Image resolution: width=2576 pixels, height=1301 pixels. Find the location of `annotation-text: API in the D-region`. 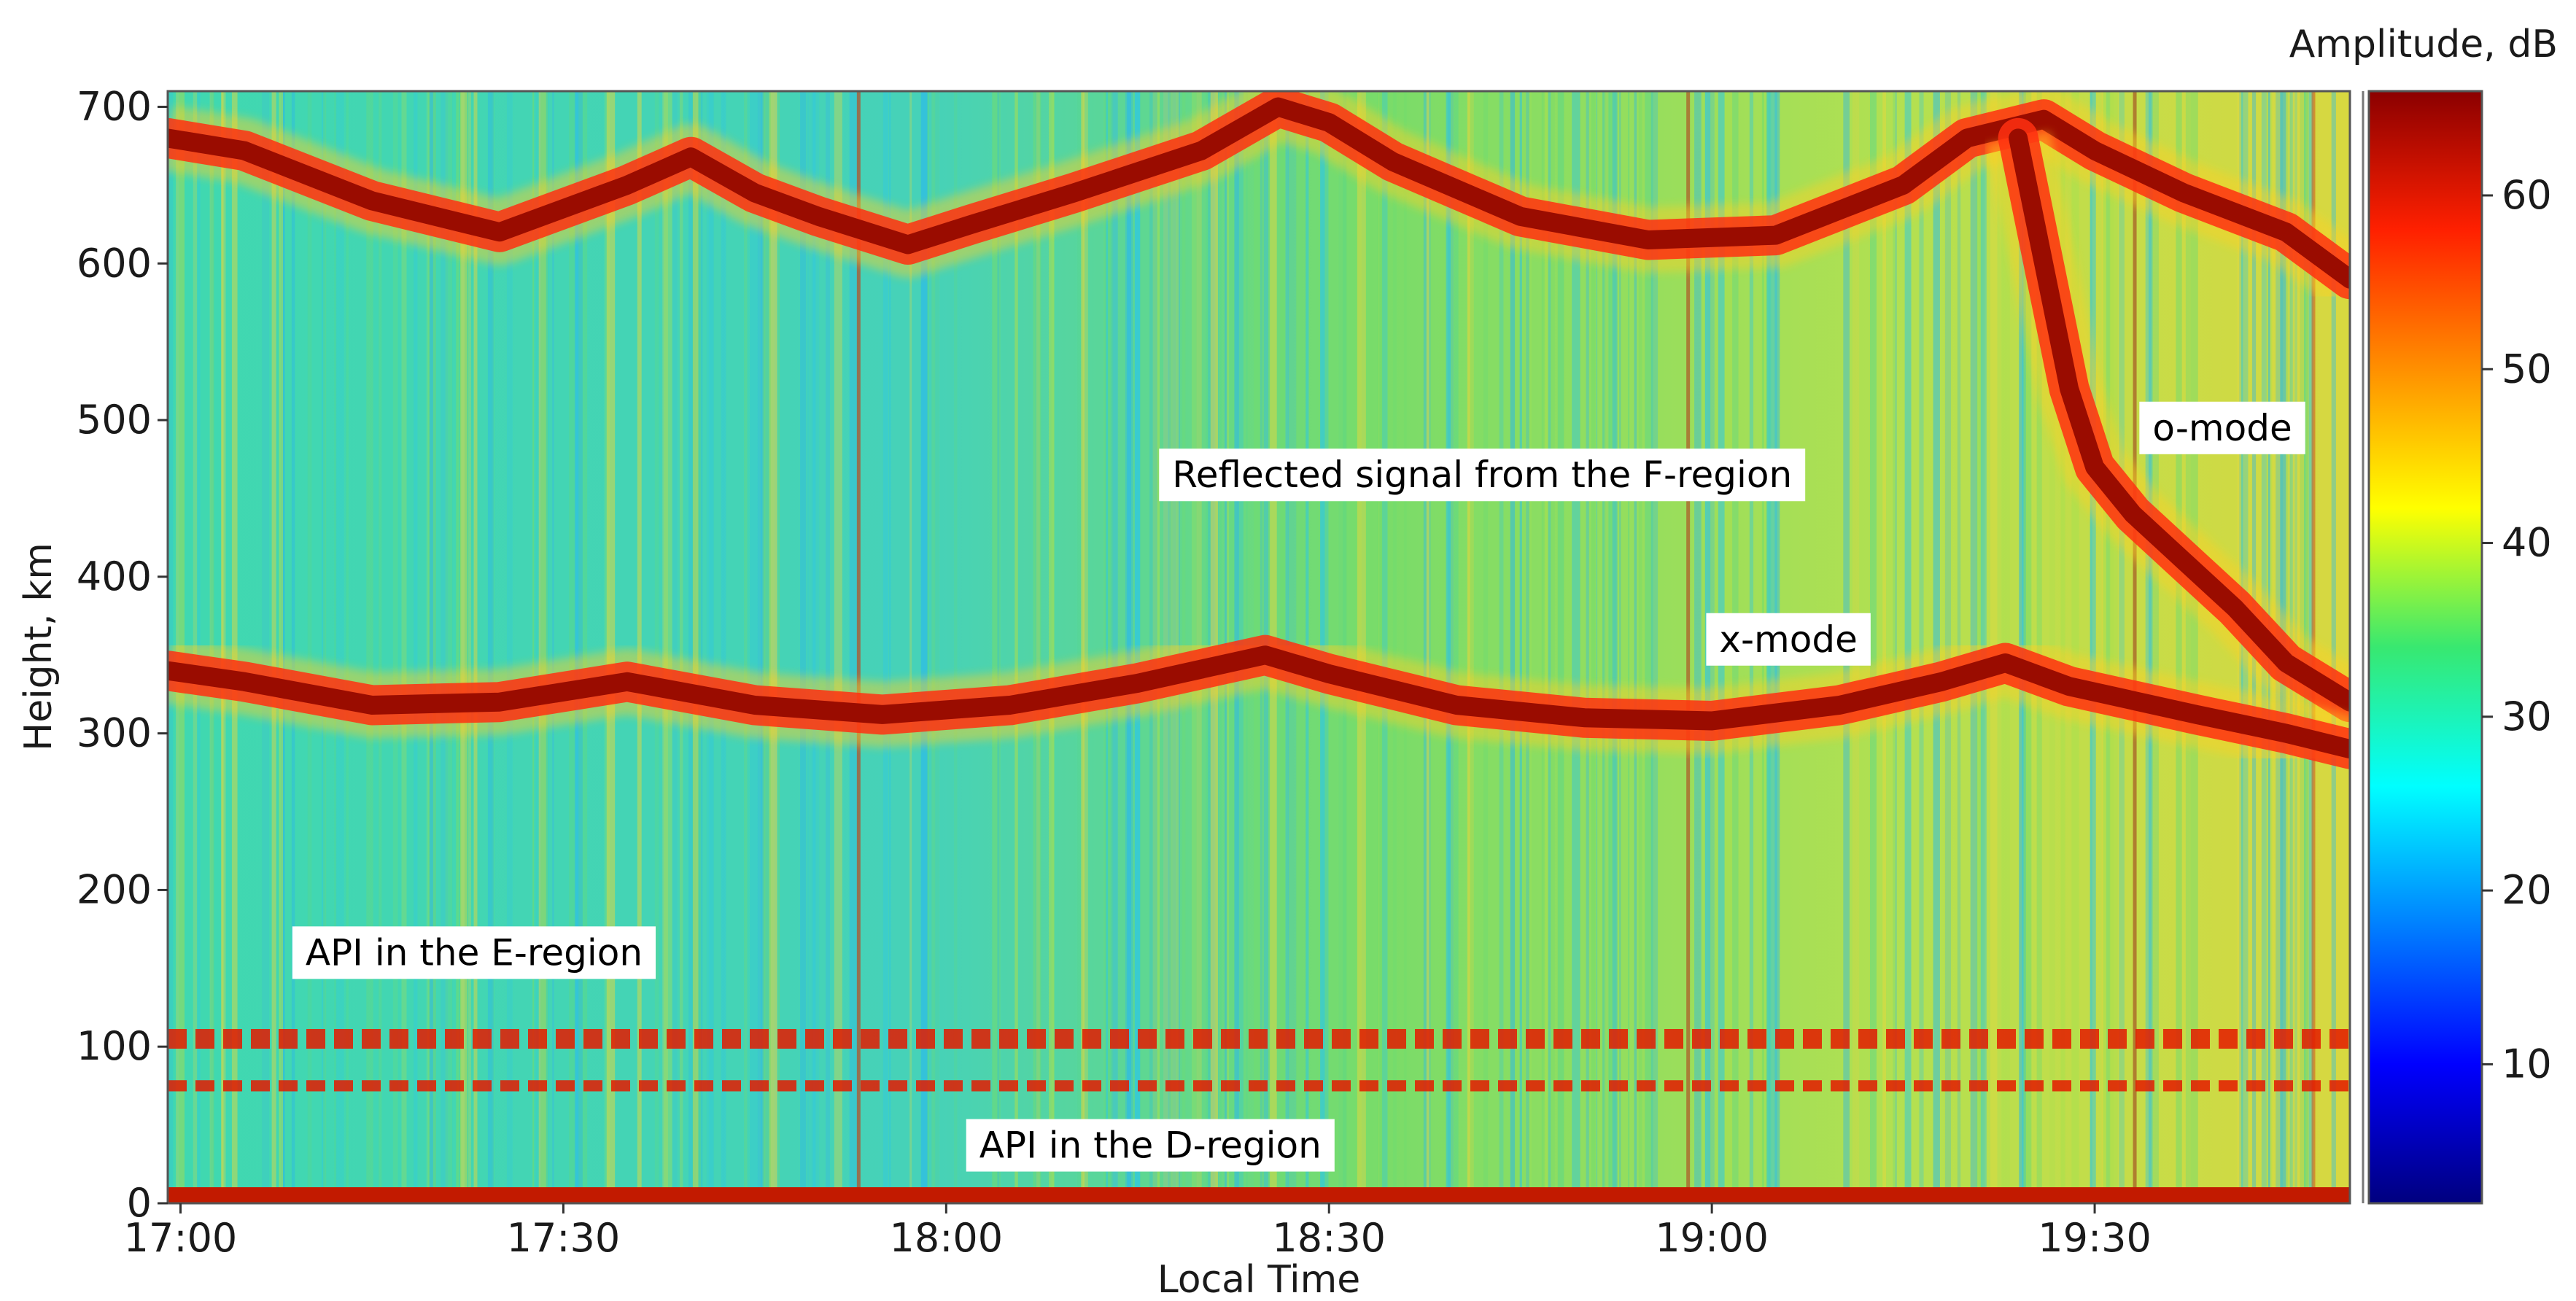

annotation-text: API in the D-region is located at coordinates (1151, 1146).